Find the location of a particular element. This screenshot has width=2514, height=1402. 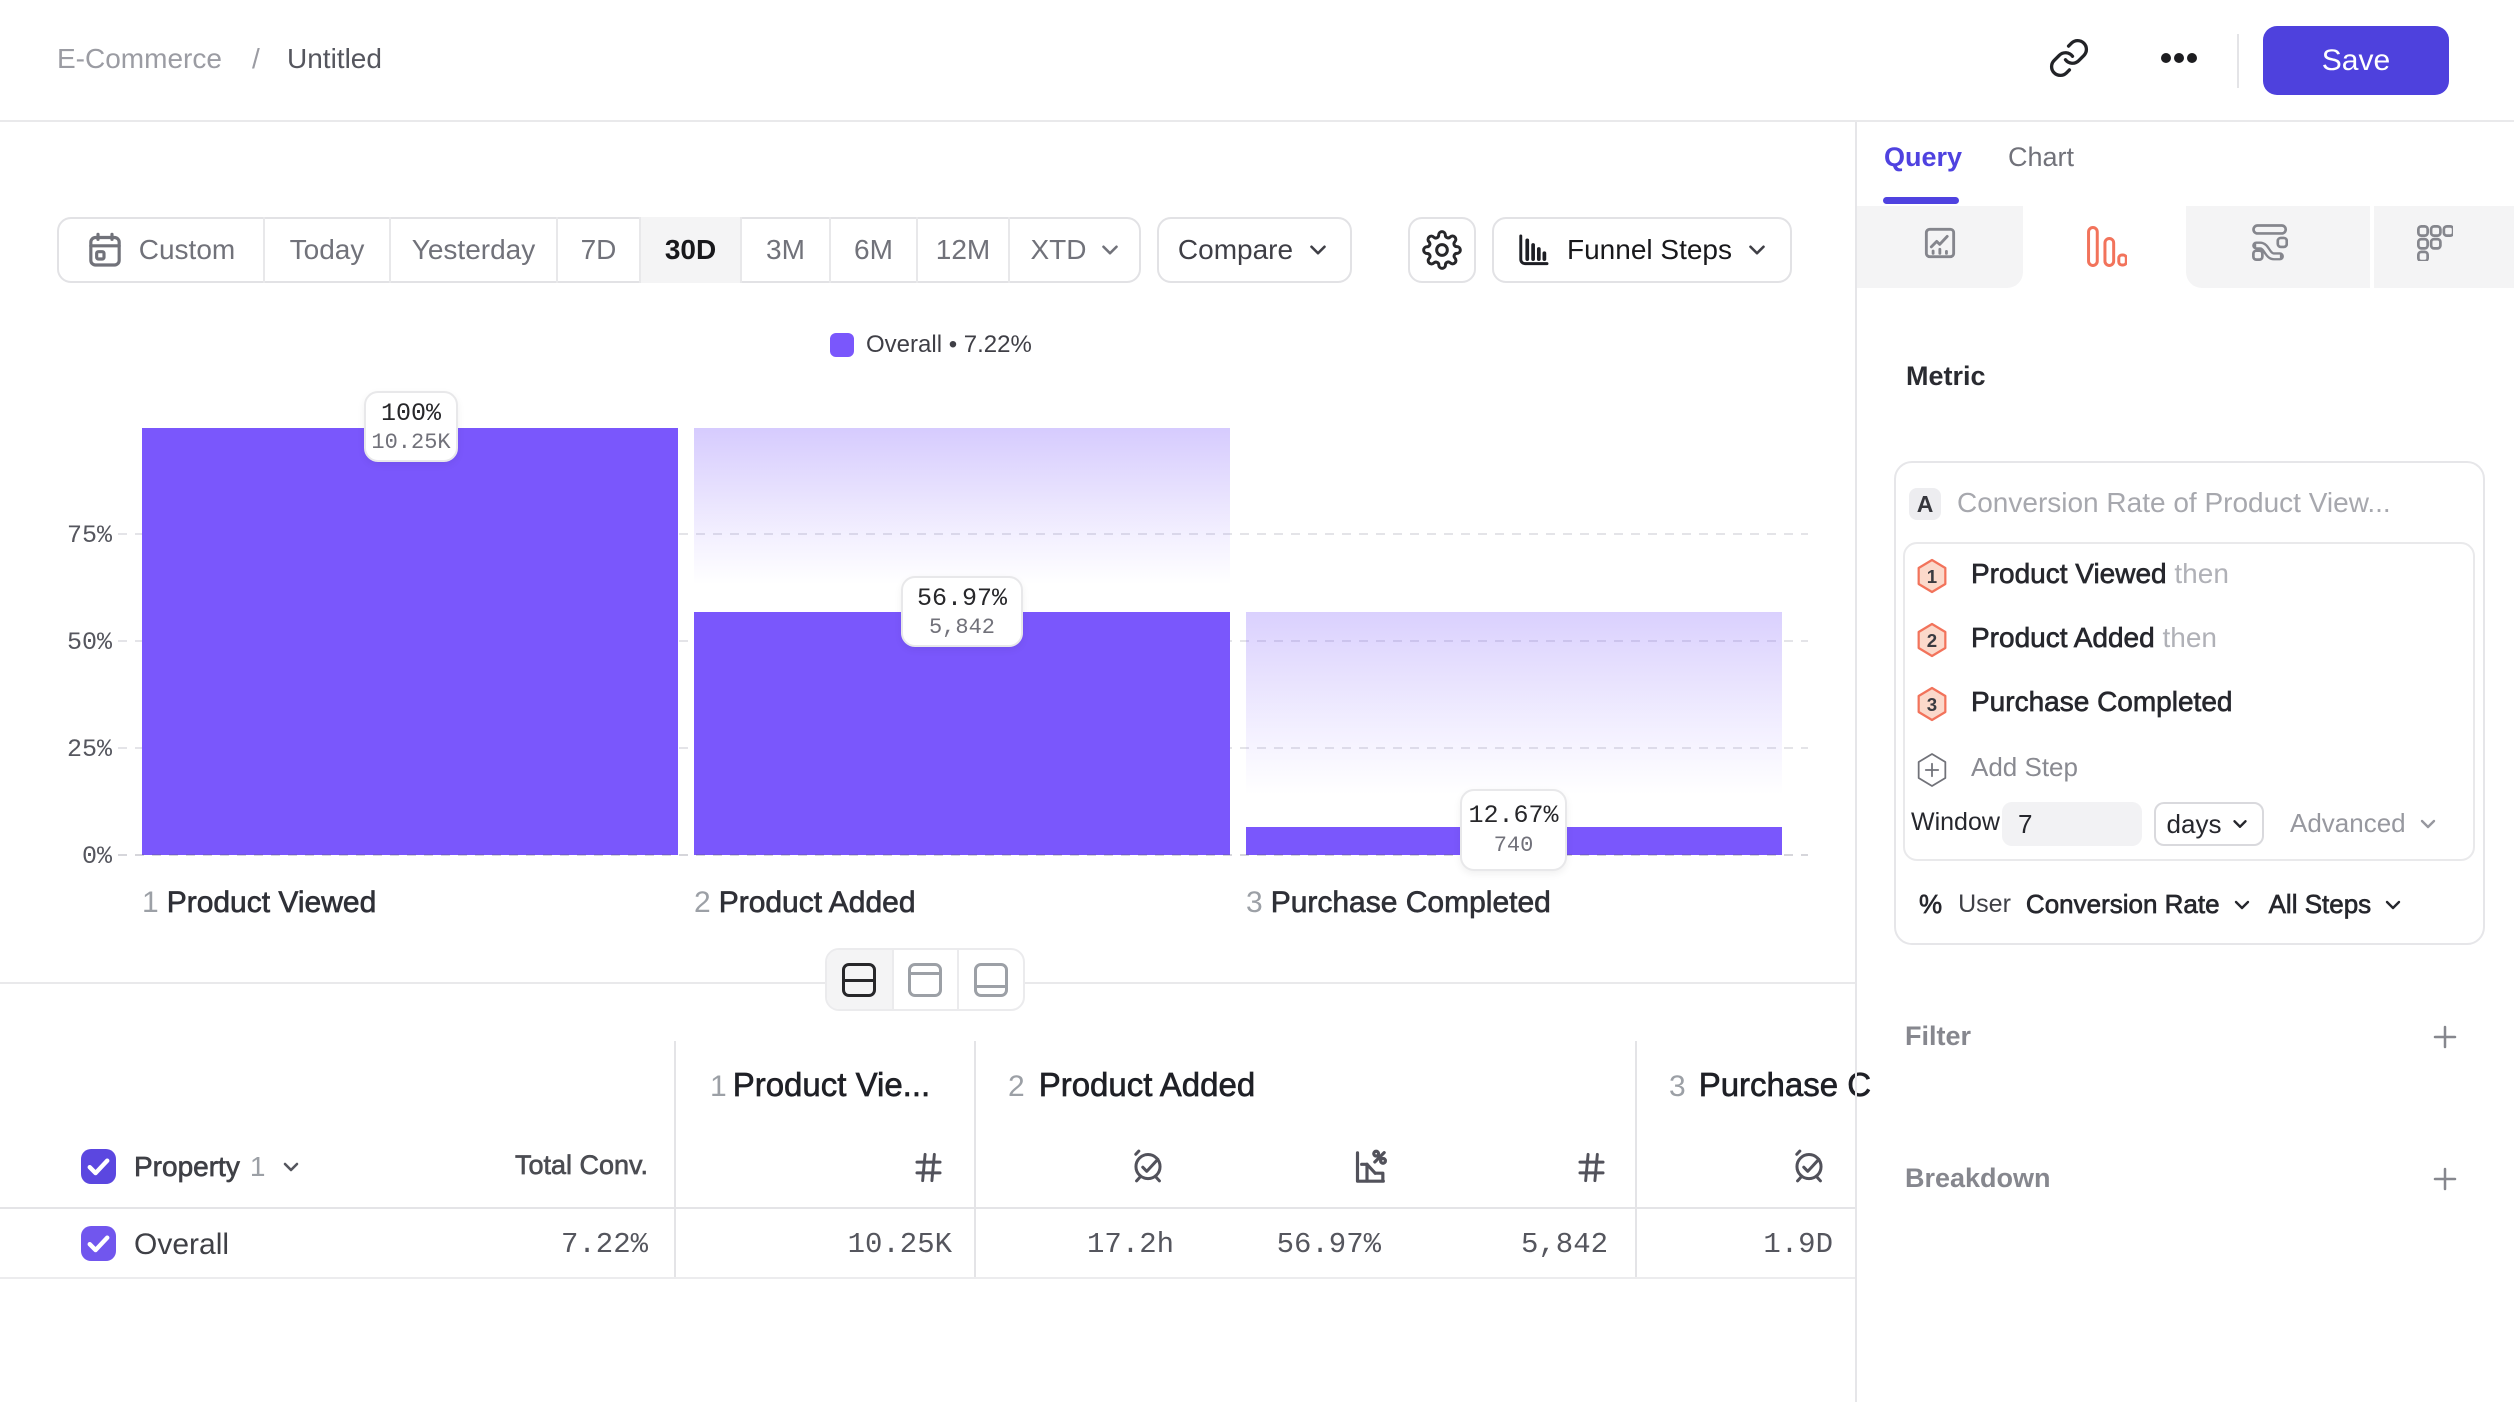

svg-text: 2 is located at coordinates (1932, 640).